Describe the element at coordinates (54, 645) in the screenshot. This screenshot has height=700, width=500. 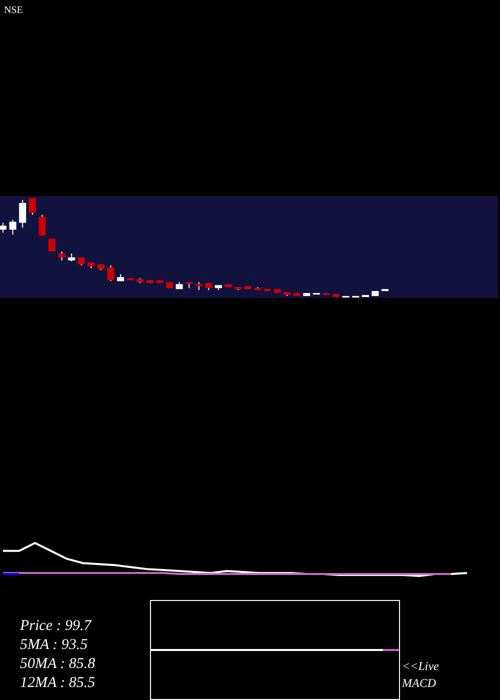
I see `text: 5MA : 93.5` at that location.